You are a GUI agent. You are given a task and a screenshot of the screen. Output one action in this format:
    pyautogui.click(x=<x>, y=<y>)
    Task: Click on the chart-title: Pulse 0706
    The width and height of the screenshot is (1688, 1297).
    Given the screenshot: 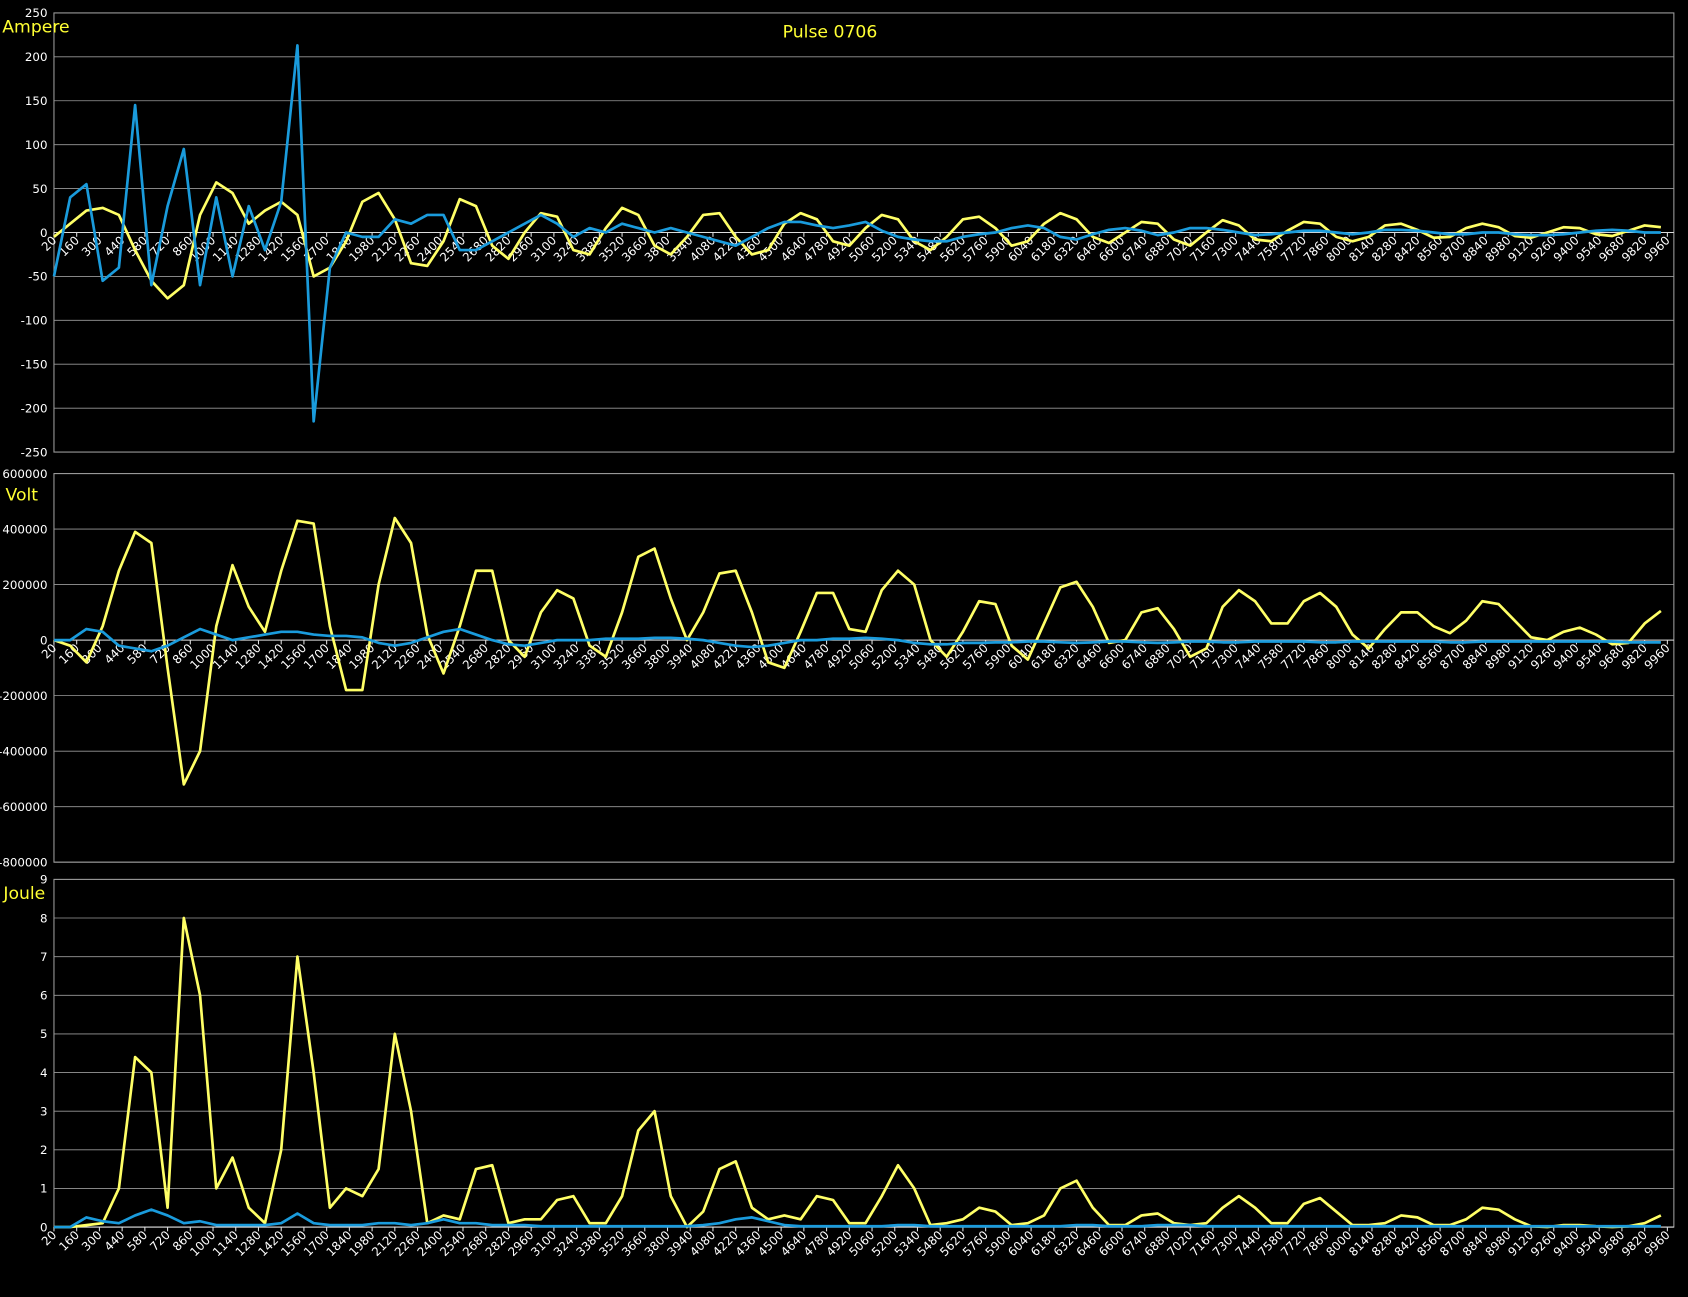 What is the action you would take?
    pyautogui.click(x=830, y=33)
    